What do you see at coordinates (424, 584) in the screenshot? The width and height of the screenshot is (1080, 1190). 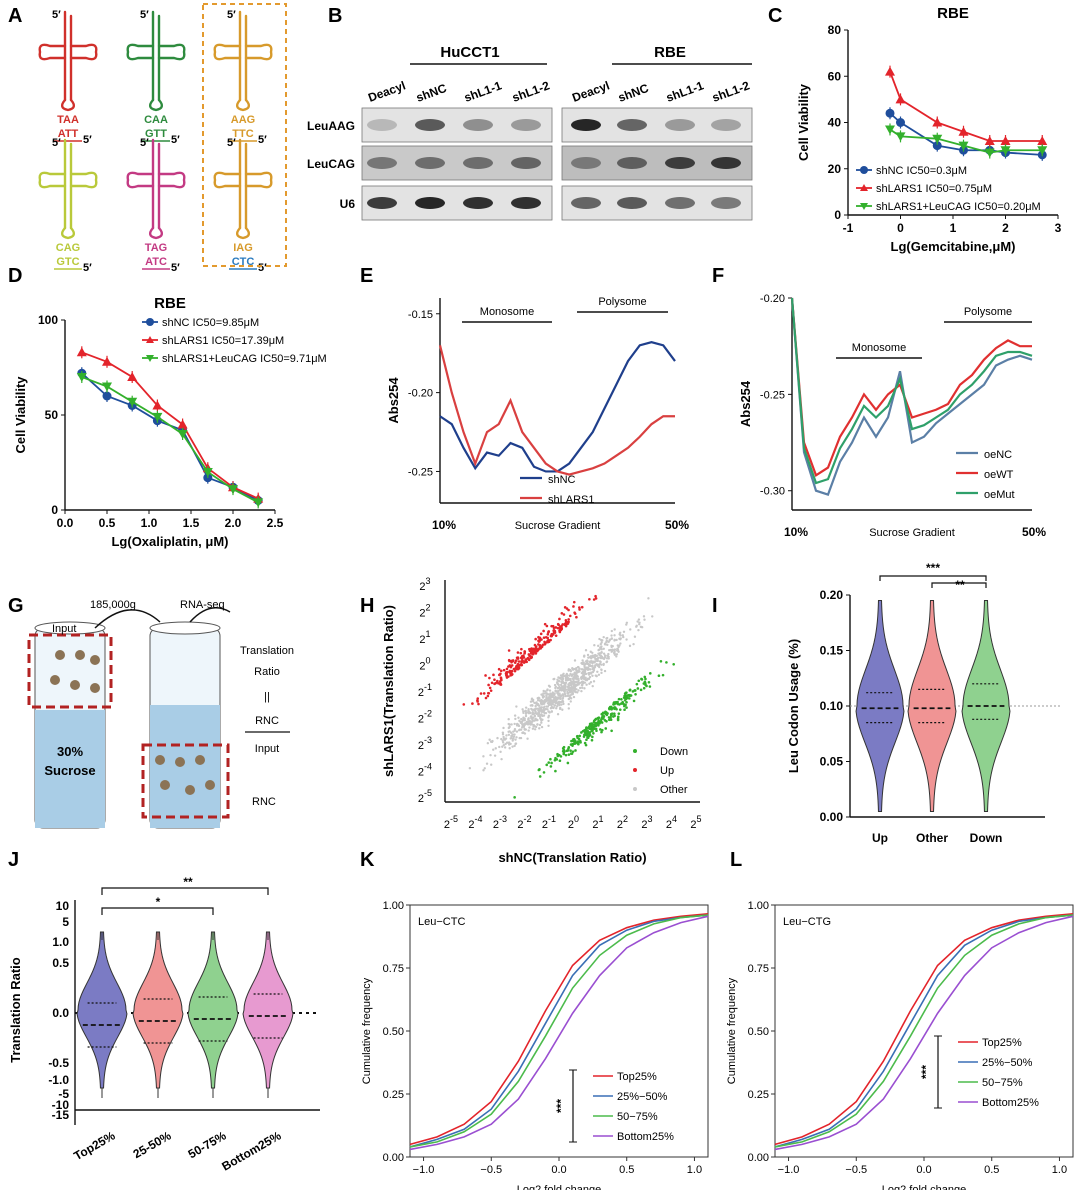 I see `y-tick-label: 23` at bounding box center [424, 584].